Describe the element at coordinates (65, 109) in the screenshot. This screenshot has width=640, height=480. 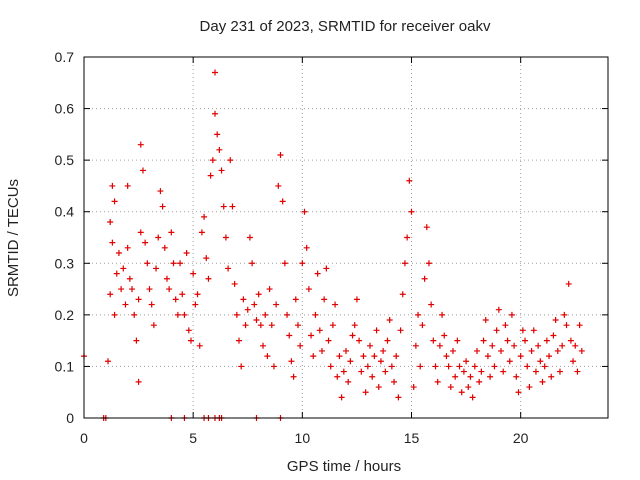
I see `y-tick-label: 0.6` at that location.